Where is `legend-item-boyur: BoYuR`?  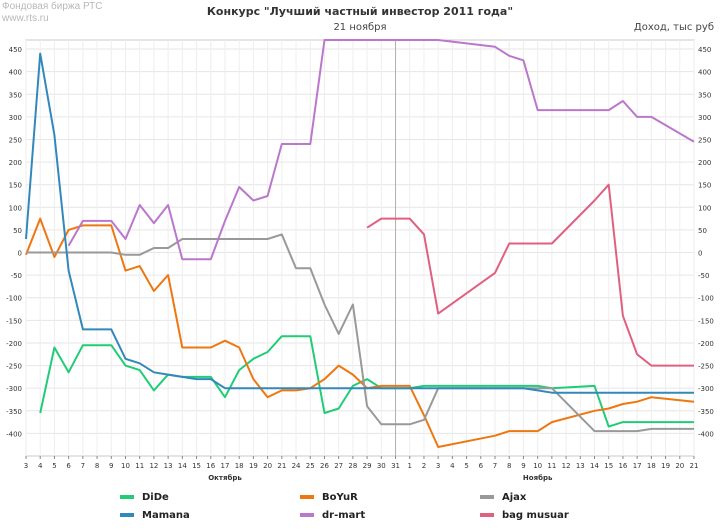
legend-item-boyur: BoYuR is located at coordinates (329, 497).